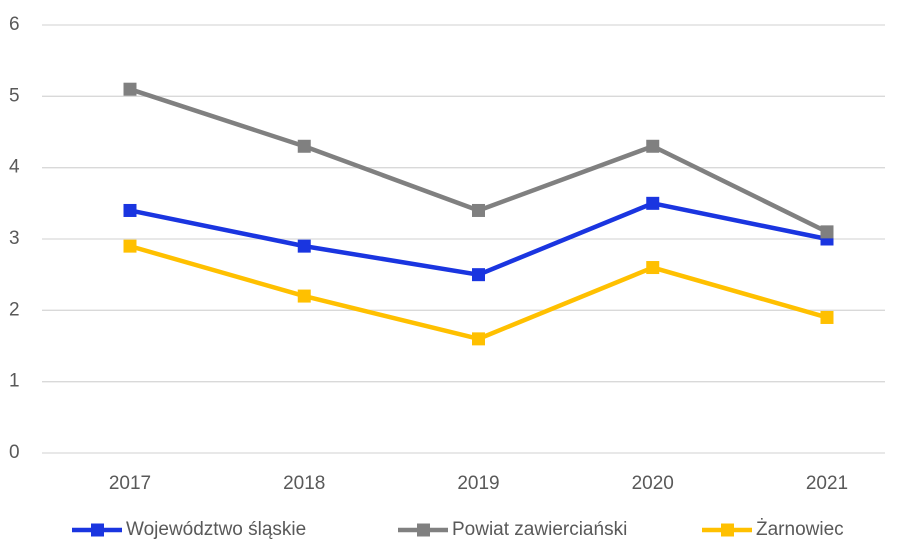  What do you see at coordinates (800, 529) in the screenshot?
I see `legend-label: Żarnowiec` at bounding box center [800, 529].